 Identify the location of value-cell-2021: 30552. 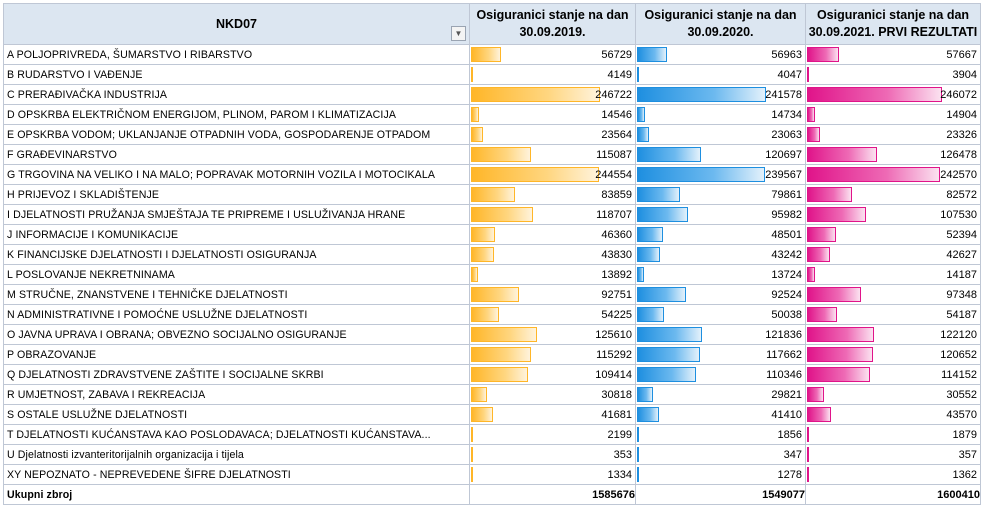
(893, 394).